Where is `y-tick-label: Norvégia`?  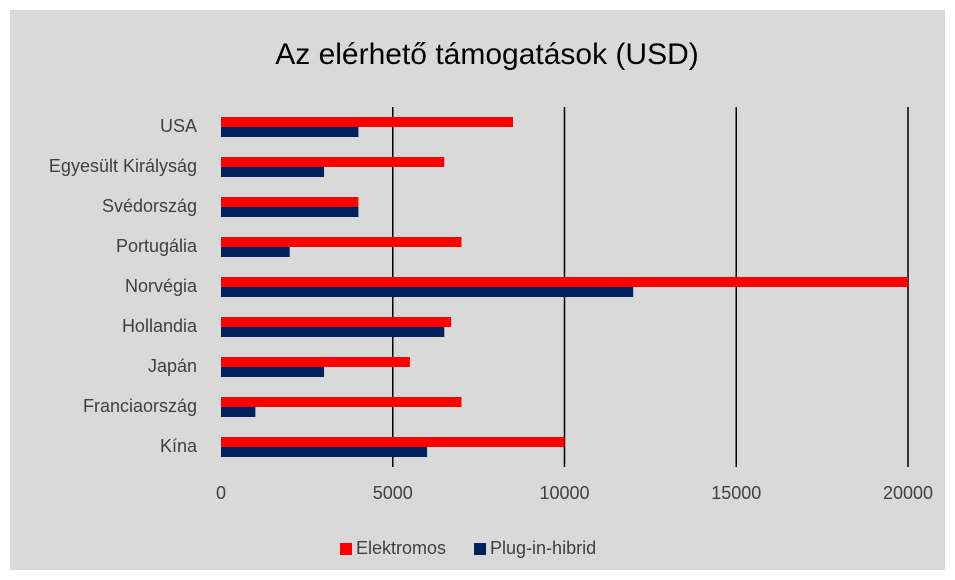 y-tick-label: Norvégia is located at coordinates (161, 286).